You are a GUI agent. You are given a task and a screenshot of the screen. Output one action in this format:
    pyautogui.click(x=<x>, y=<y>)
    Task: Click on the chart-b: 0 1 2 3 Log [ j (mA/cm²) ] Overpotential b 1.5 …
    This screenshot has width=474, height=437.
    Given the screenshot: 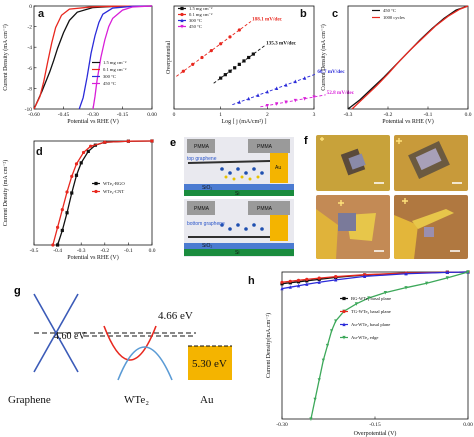 What is the action you would take?
    pyautogui.click(x=260, y=65)
    